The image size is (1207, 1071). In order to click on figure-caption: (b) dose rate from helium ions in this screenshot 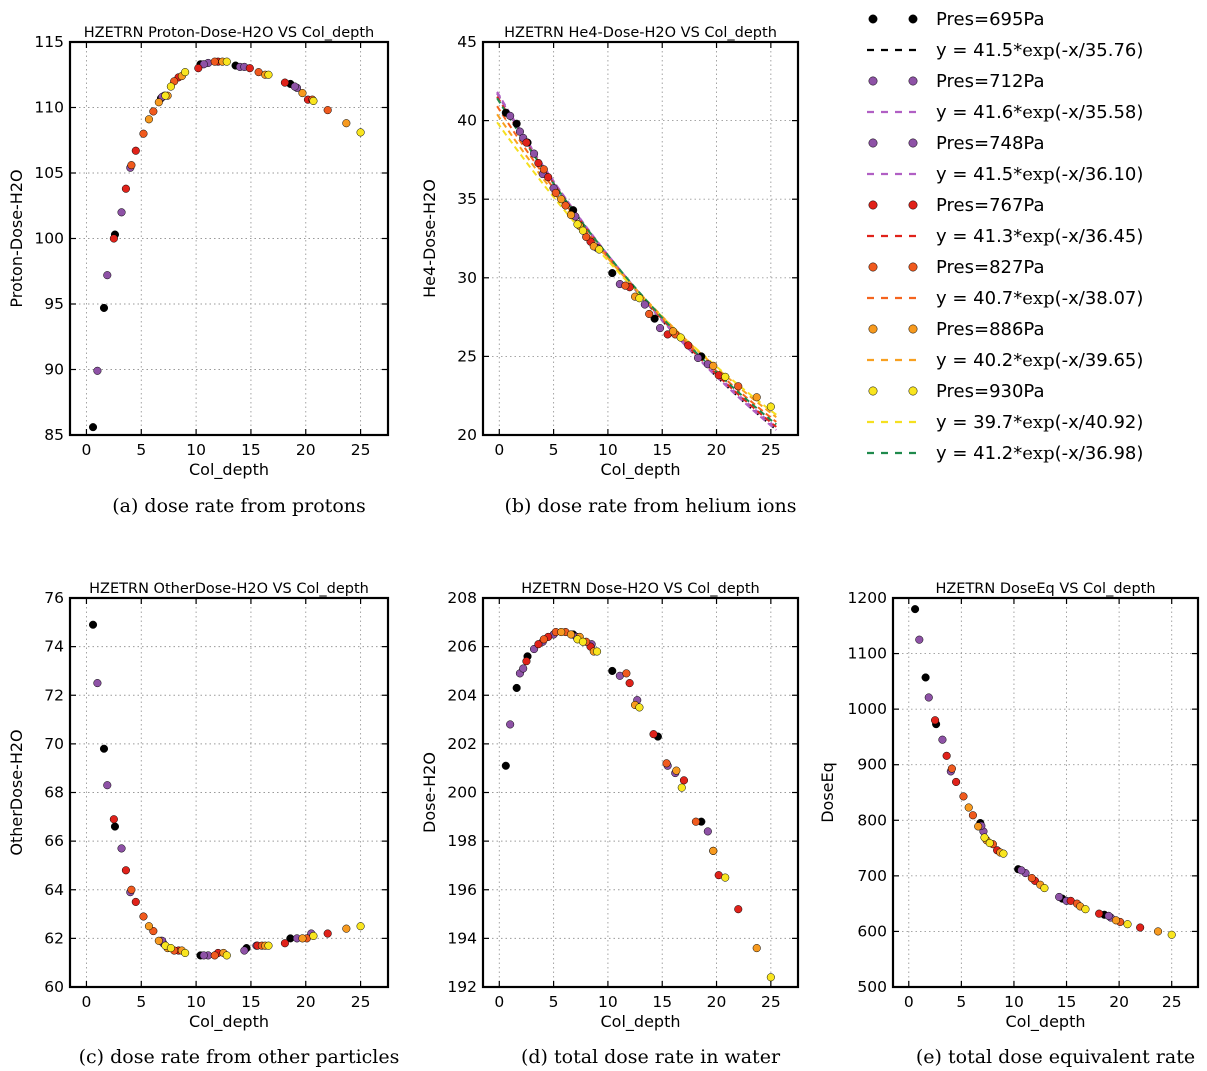, I will do `click(650, 506)`.